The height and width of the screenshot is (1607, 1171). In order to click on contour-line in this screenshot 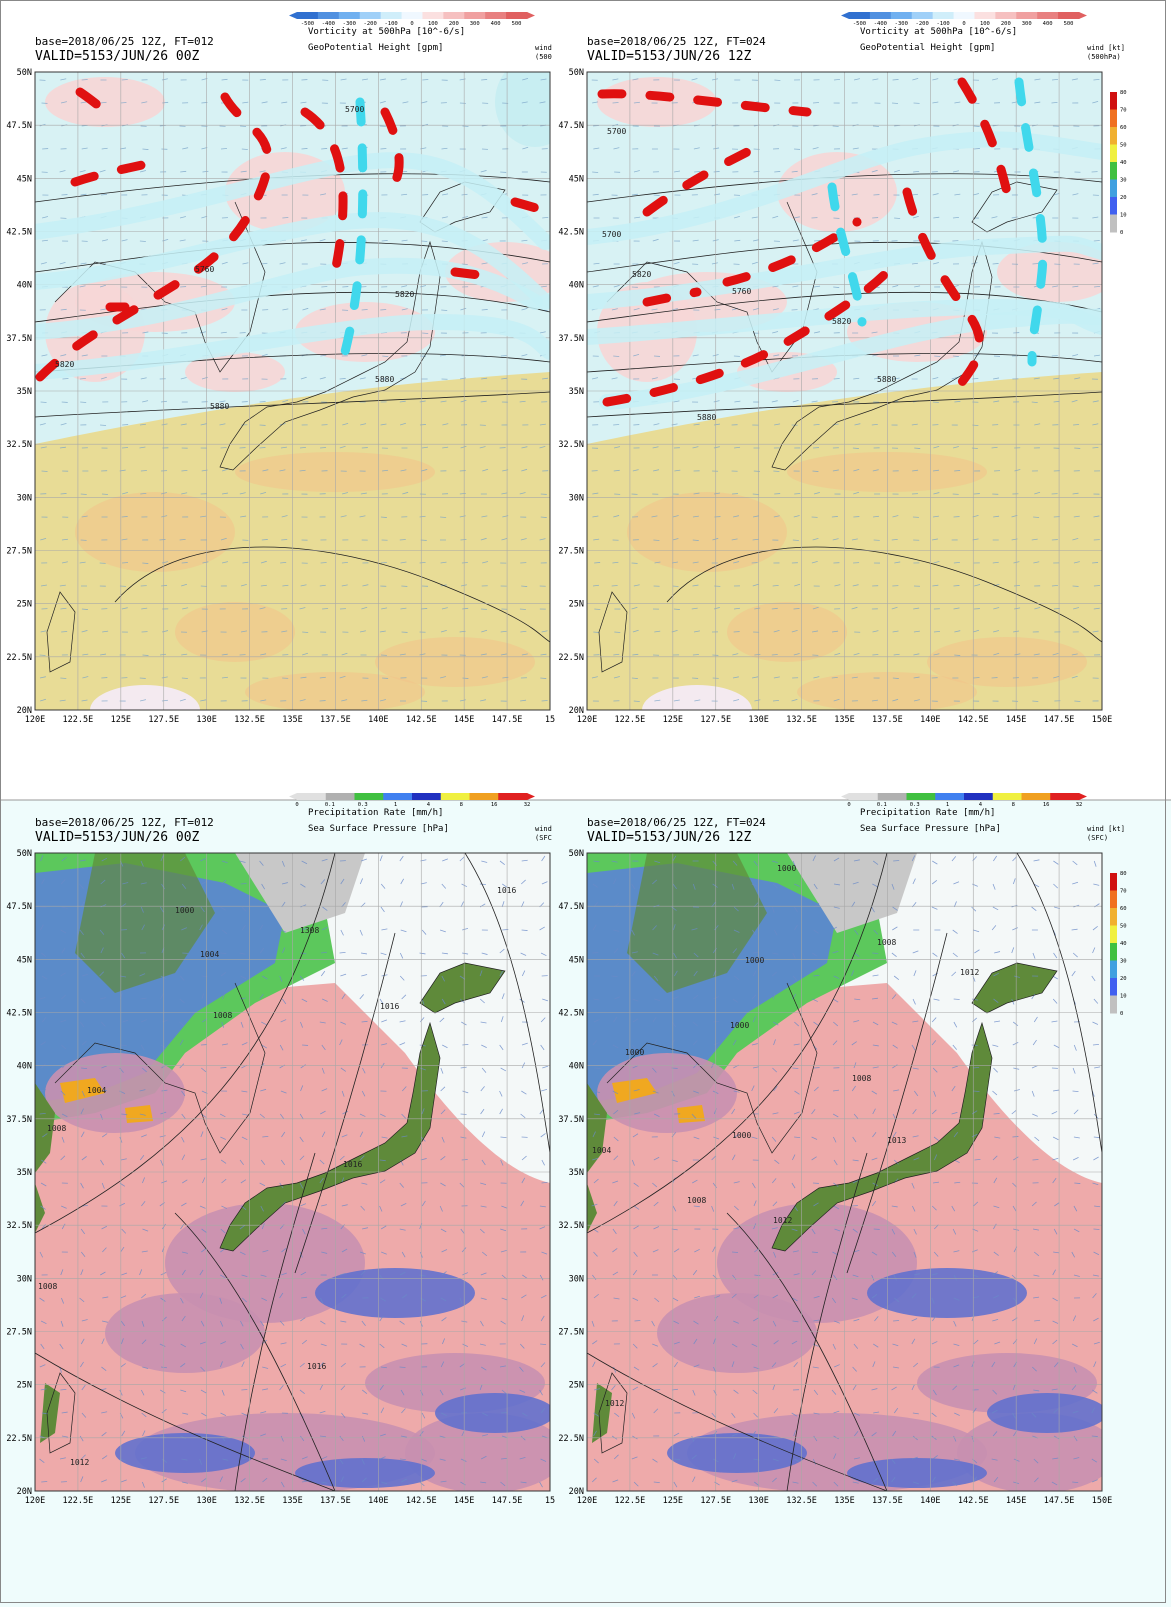, I will do `click(844, 307)`.